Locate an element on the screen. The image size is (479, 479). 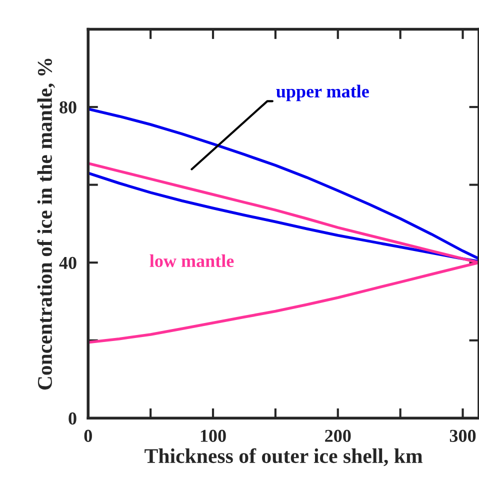
y-tick-label: 40 is located at coordinates (67, 263).